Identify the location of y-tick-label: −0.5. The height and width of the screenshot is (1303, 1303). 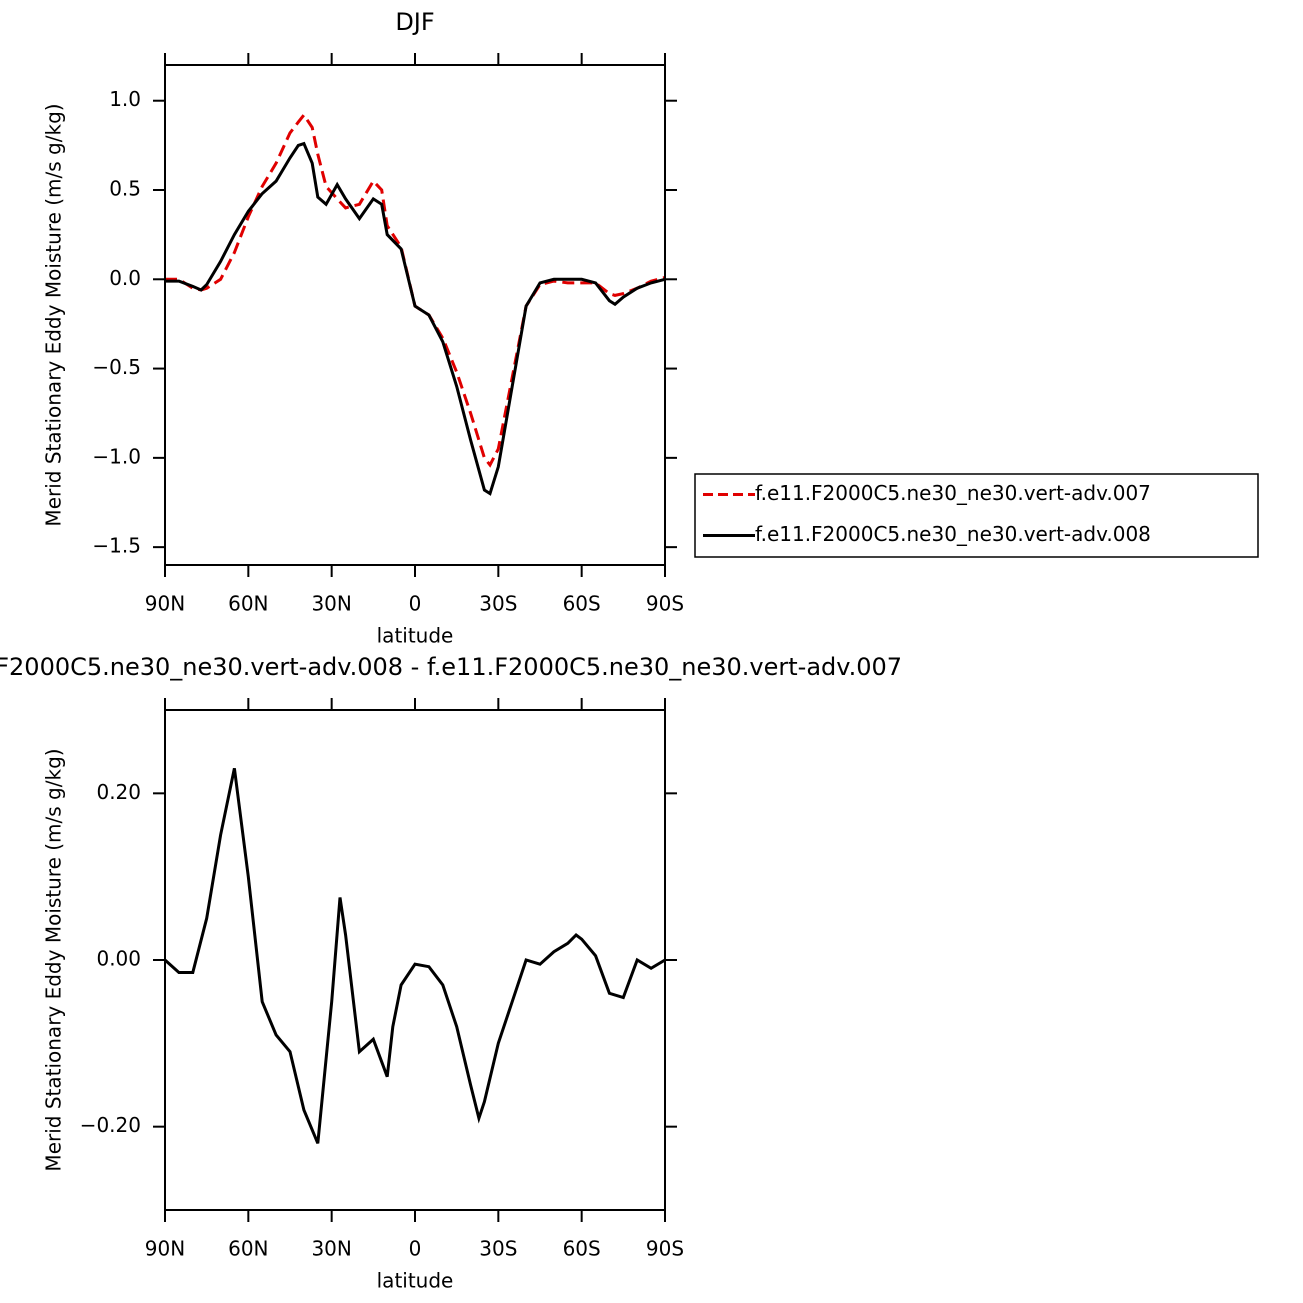
(116, 367).